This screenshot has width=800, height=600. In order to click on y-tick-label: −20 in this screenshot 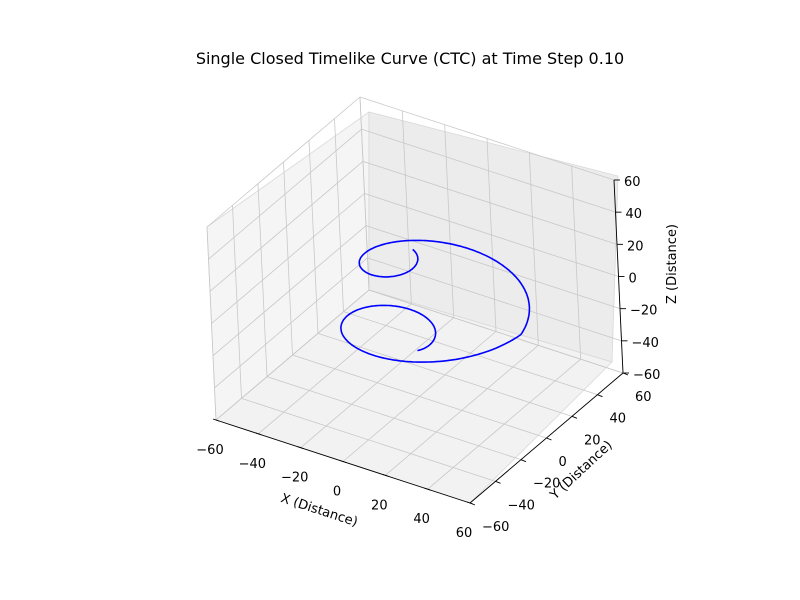, I will do `click(546, 484)`.